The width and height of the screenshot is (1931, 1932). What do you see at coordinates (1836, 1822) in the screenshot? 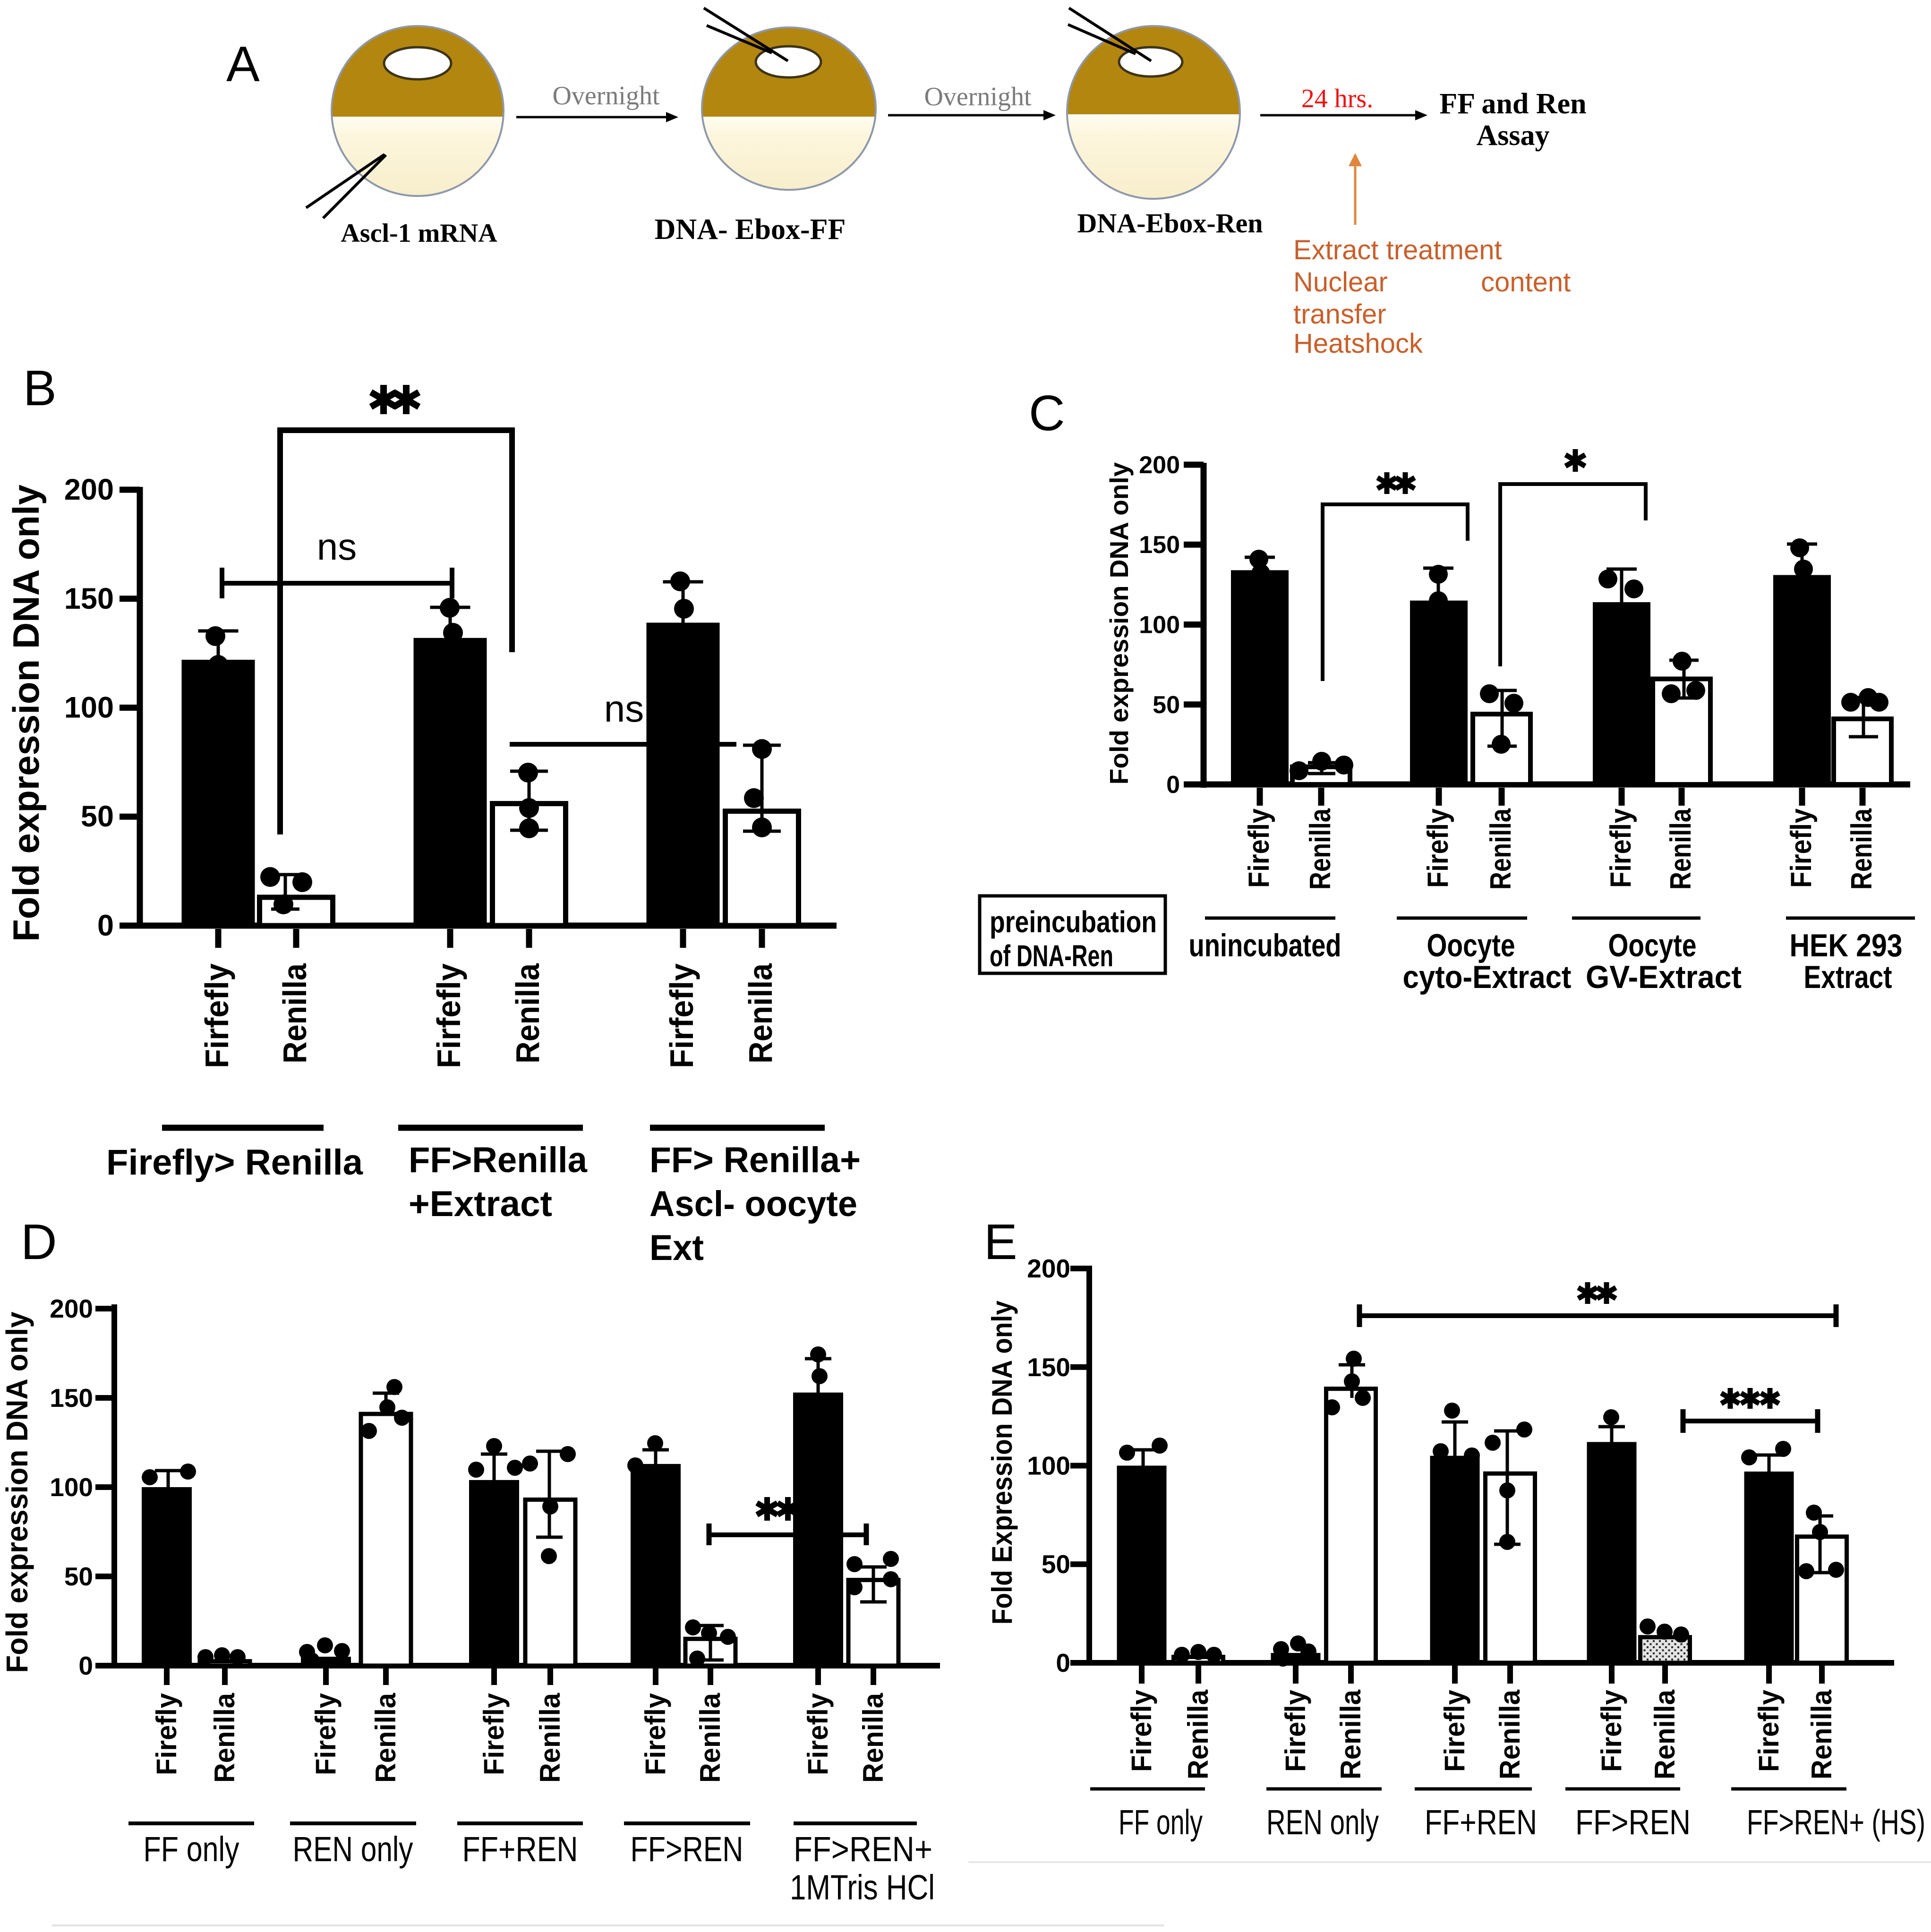
I see `svg-text: FF>REN+ (HS)` at bounding box center [1836, 1822].